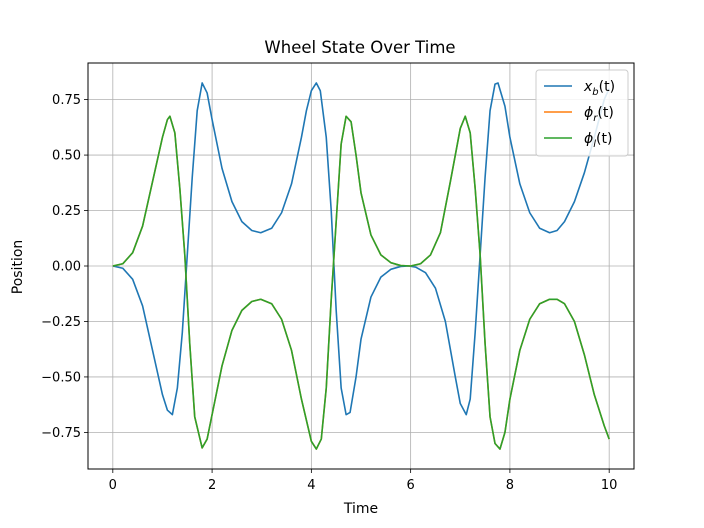 This screenshot has height=528, width=704. Describe the element at coordinates (410, 485) in the screenshot. I see `x-tick-label: 6` at that location.